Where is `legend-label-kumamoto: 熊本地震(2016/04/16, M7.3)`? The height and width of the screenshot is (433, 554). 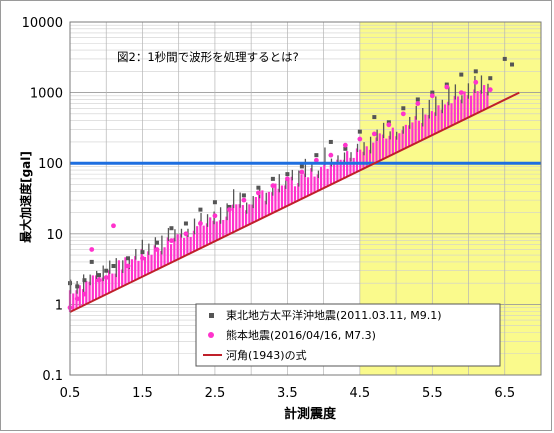 legend-label-kumamoto: 熊本地震(2016/04/16, M7.3) is located at coordinates (301, 335).